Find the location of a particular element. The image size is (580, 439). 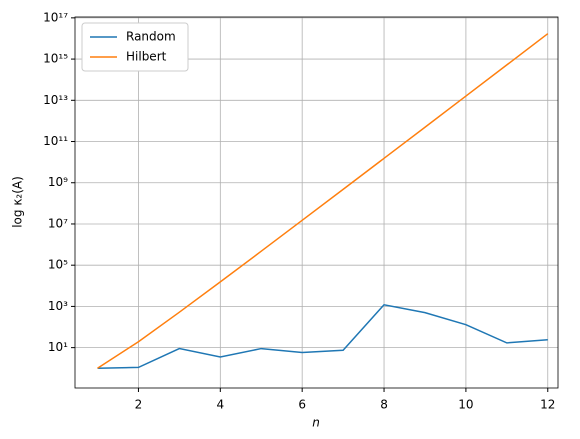

x-tick-label: 4 is located at coordinates (220, 405).